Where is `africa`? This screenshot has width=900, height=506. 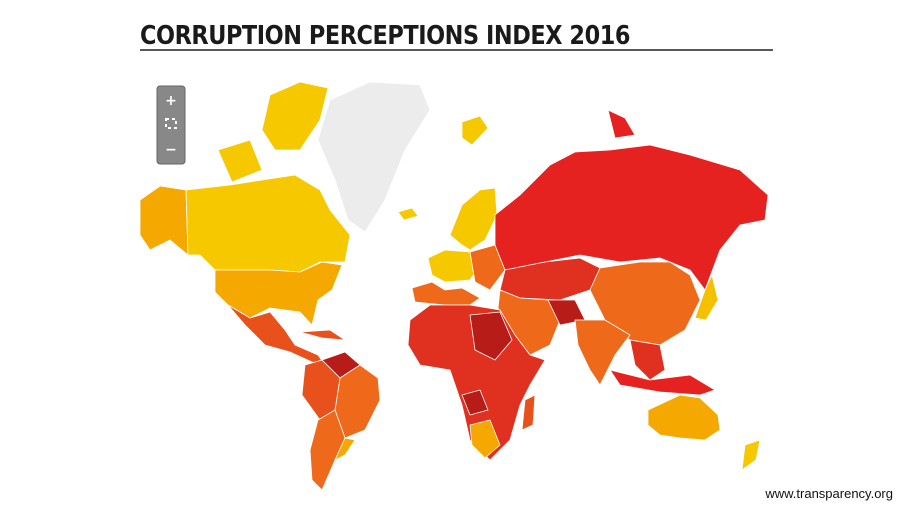 africa is located at coordinates (476, 382).